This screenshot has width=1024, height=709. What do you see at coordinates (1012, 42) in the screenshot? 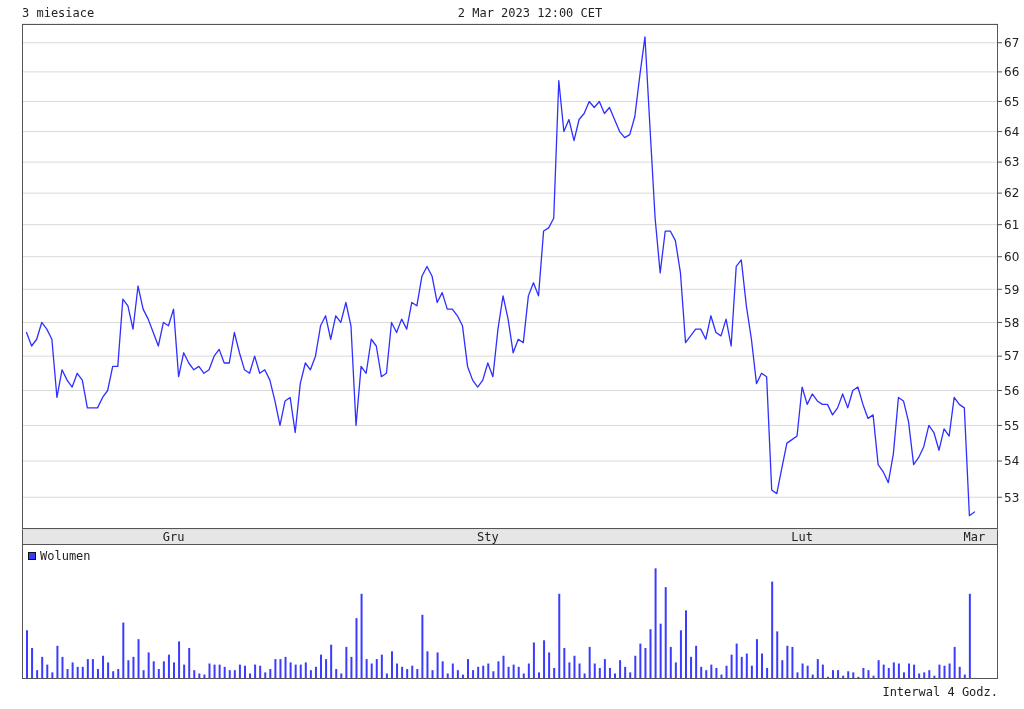
I see `y-tick-label: 67` at bounding box center [1012, 42].